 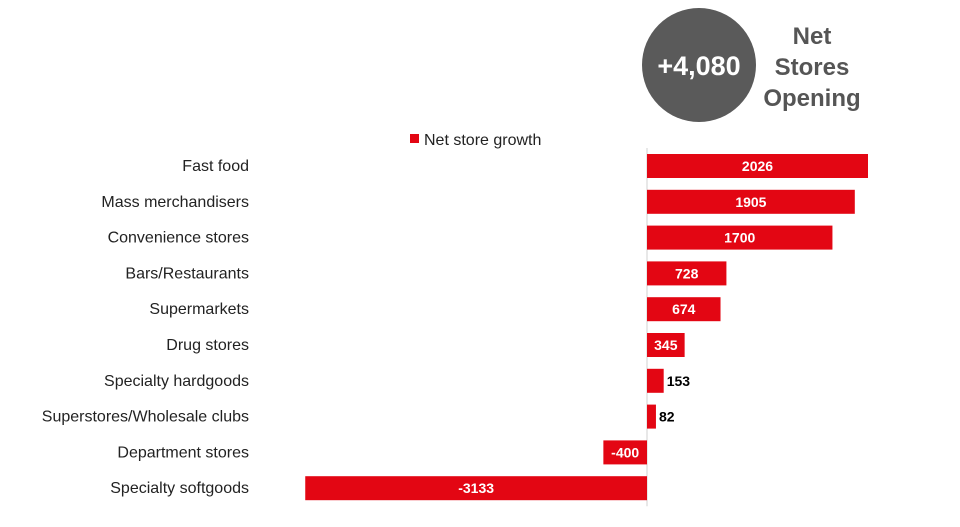 I want to click on data-label: 728, so click(x=687, y=273).